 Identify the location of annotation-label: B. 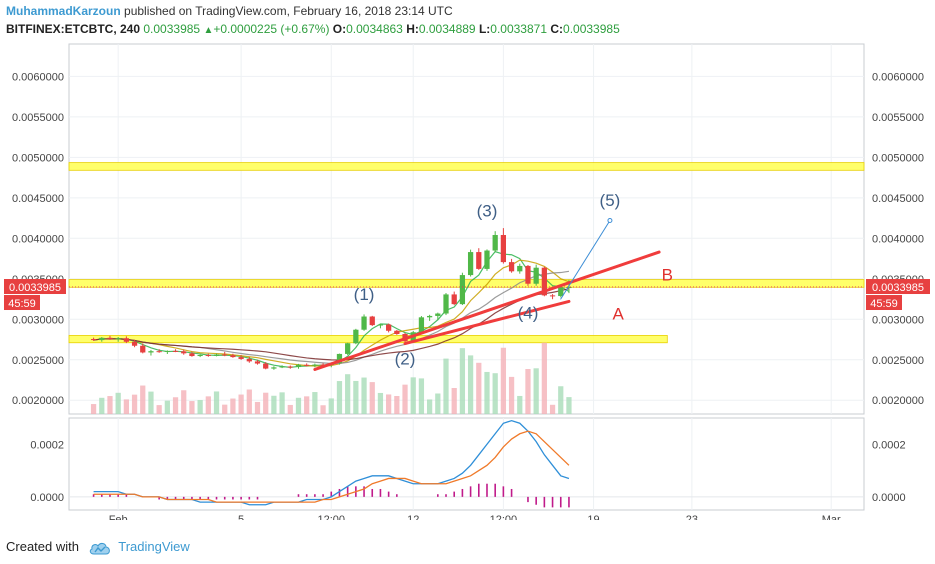
(667, 274).